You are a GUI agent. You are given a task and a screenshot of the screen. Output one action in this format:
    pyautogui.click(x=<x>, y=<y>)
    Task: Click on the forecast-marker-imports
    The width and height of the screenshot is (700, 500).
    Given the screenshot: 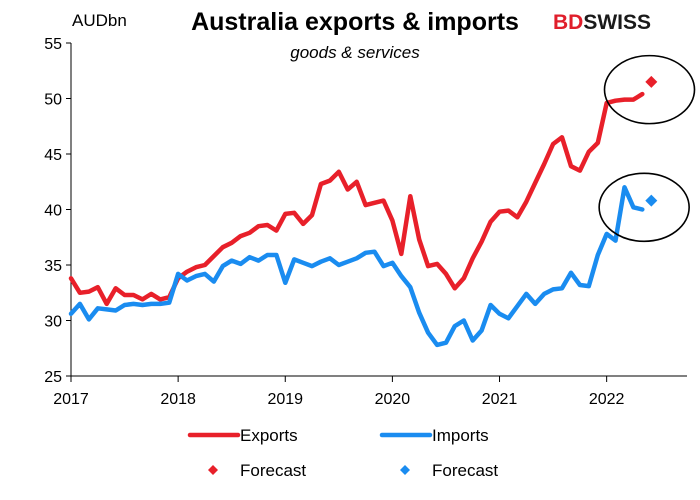 What is the action you would take?
    pyautogui.click(x=651, y=200)
    